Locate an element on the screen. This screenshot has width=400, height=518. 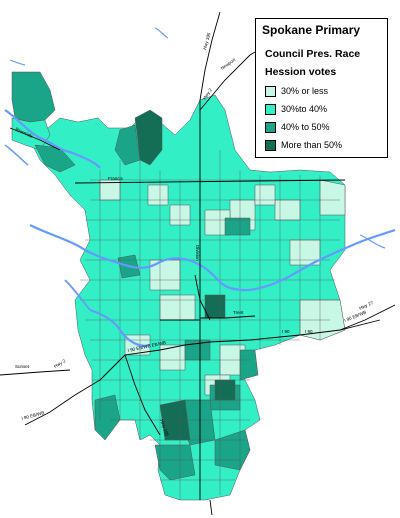
legend-item-label: 30%to 40% is located at coordinates (304, 109).